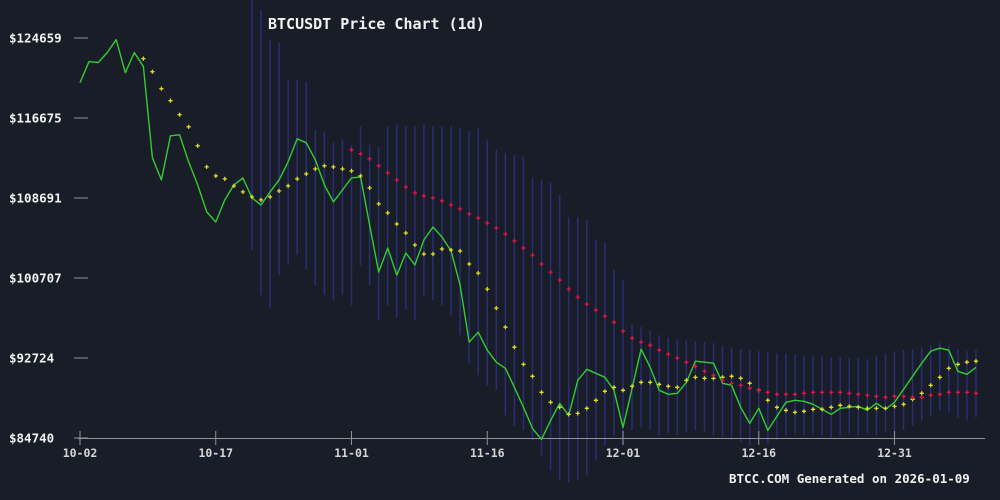  I want to click on x-axis-label: 11-01, so click(351, 453).